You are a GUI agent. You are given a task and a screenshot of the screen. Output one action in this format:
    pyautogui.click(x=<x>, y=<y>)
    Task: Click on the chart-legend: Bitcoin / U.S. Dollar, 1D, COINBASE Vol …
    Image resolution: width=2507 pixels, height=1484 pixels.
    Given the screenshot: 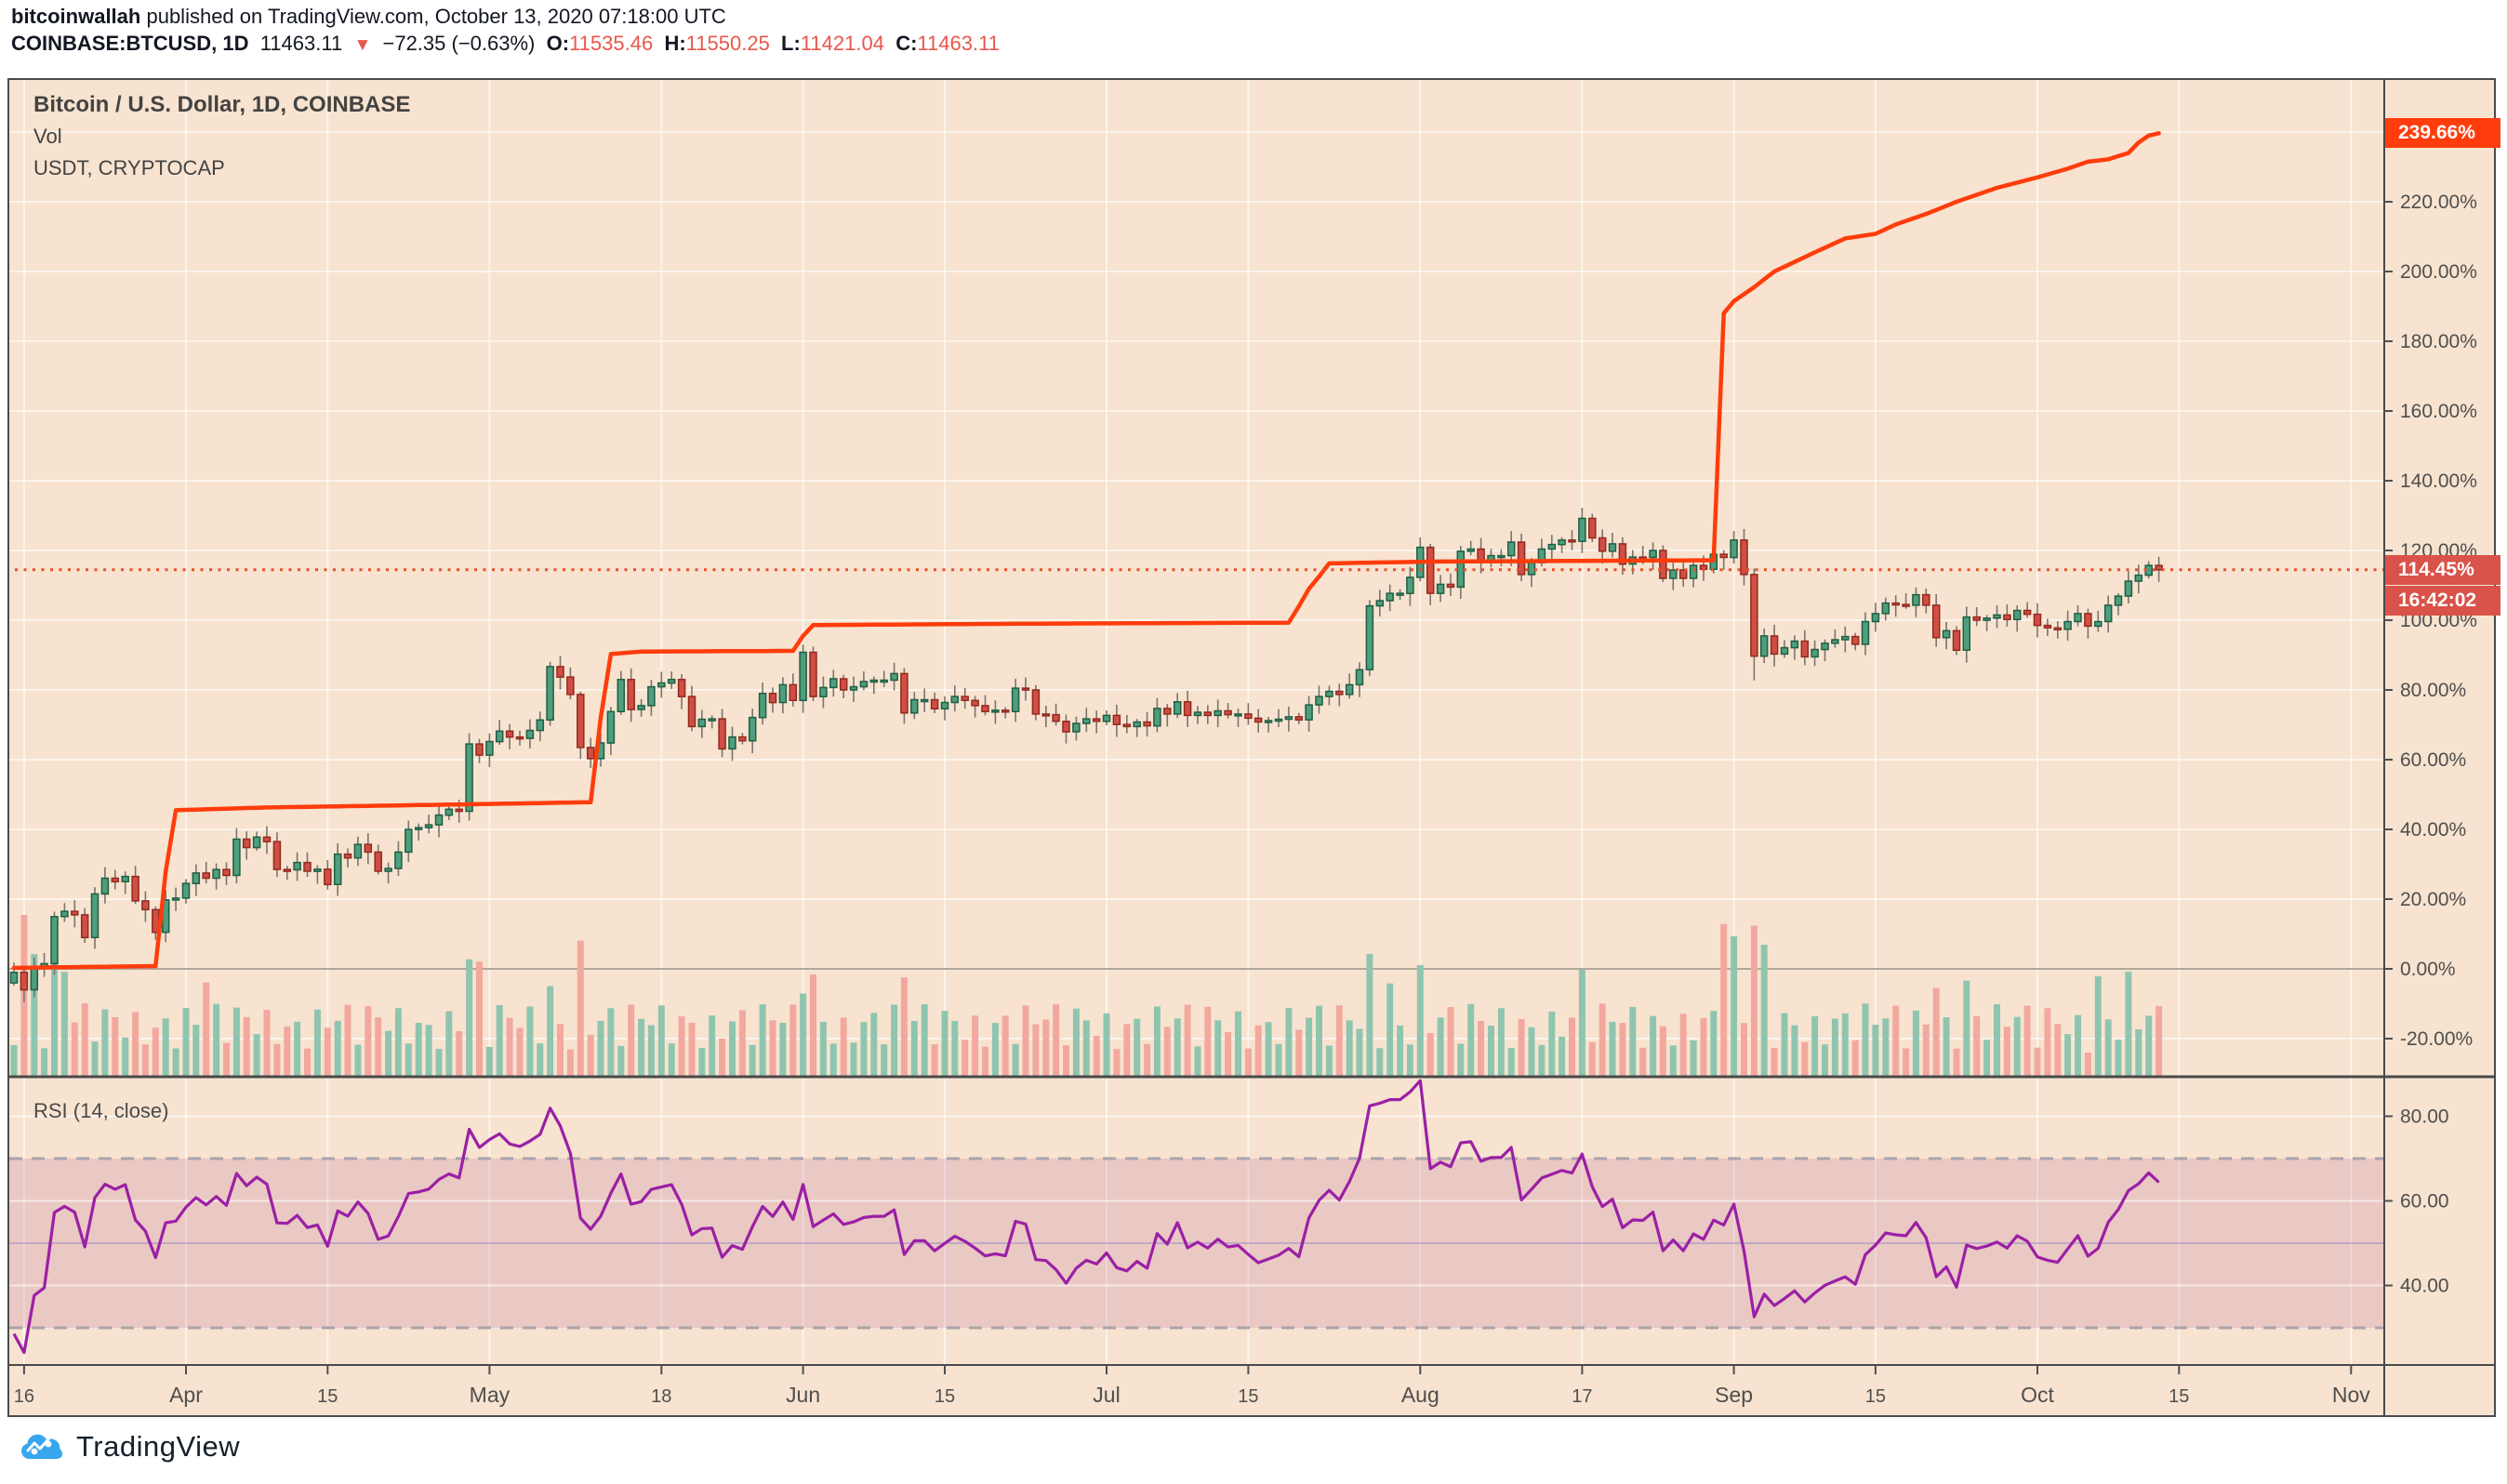 What is the action you would take?
    pyautogui.click(x=221, y=136)
    